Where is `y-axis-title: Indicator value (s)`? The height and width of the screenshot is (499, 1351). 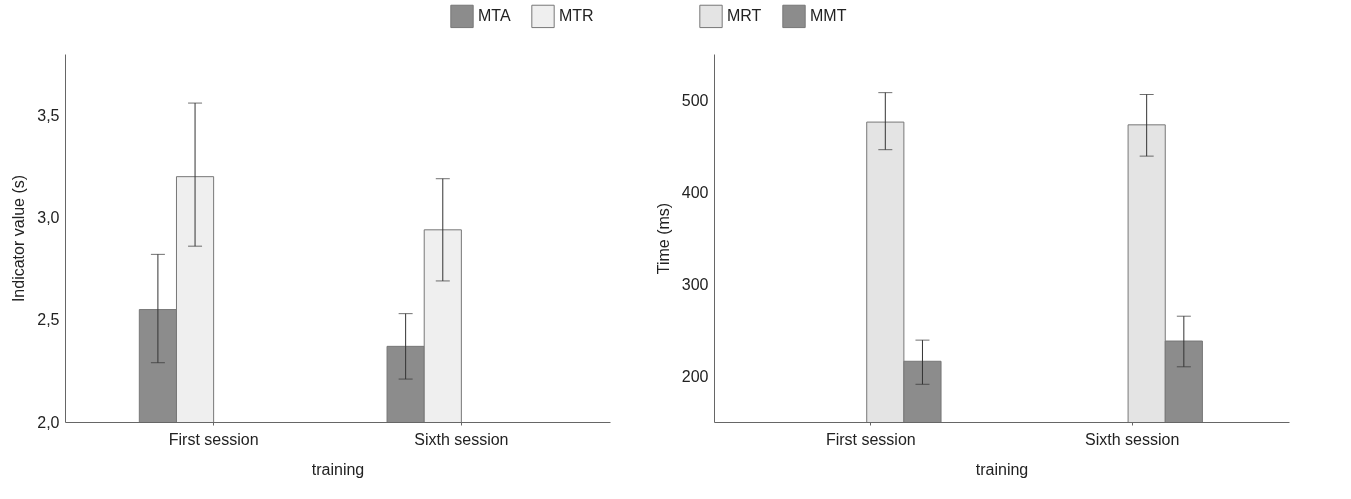 y-axis-title: Indicator value (s) is located at coordinates (19, 238).